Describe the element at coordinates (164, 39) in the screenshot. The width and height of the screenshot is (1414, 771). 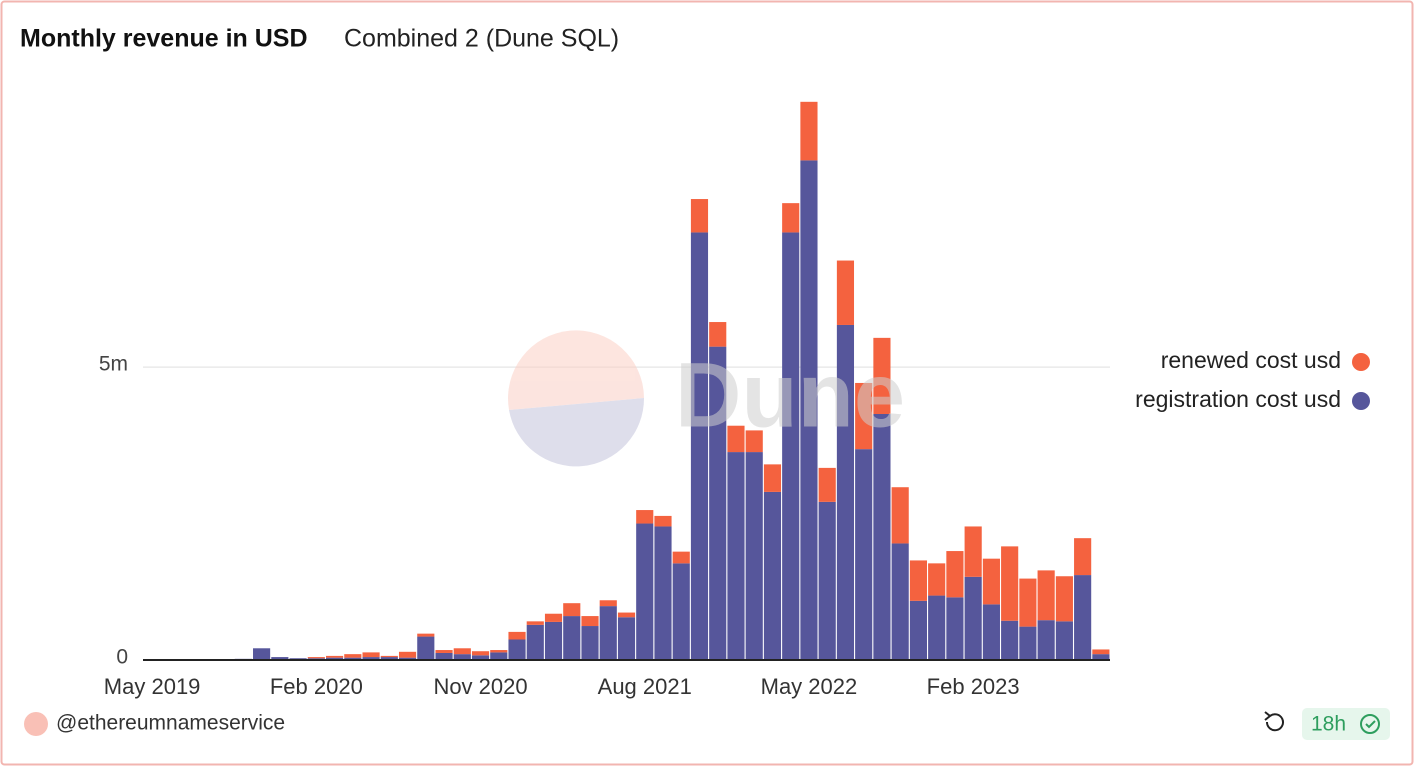
I see `chart-title: Monthly revenue in USD` at that location.